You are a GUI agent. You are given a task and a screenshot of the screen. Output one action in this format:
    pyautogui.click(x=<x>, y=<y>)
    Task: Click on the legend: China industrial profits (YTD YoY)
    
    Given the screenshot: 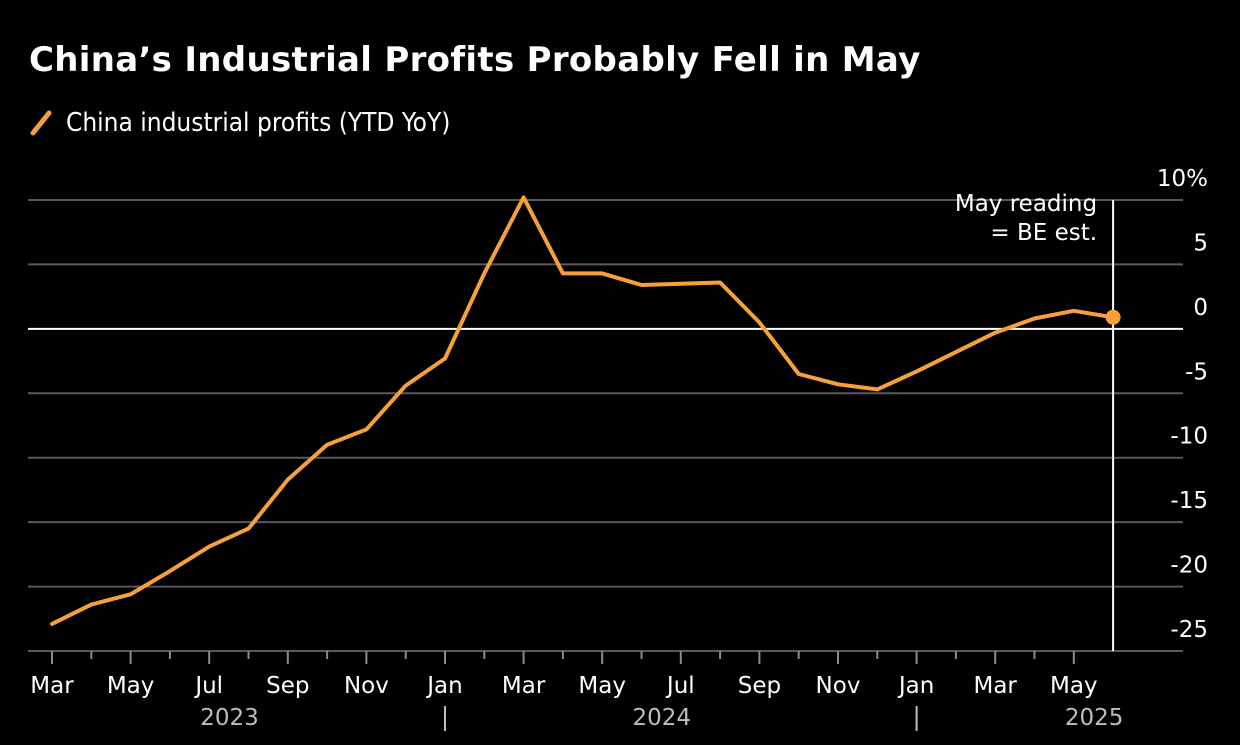 What is the action you would take?
    pyautogui.click(x=240, y=123)
    